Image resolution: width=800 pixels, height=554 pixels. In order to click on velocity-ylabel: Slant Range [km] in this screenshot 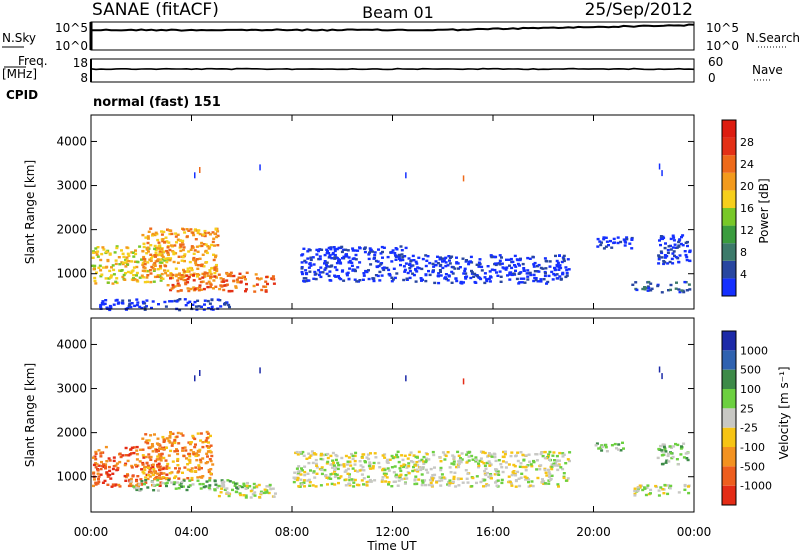, I will do `click(30, 415)`.